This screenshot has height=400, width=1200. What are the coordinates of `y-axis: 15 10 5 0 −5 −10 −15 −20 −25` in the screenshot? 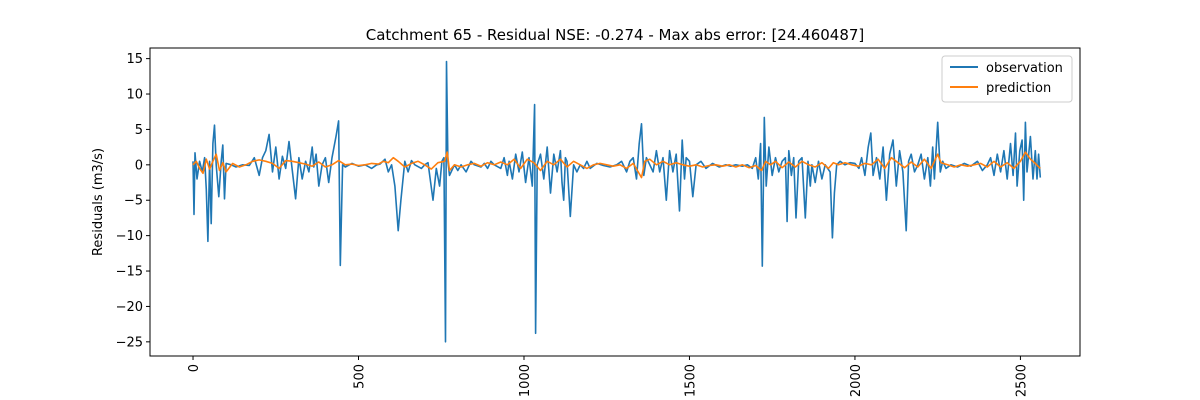 It's located at (133, 201).